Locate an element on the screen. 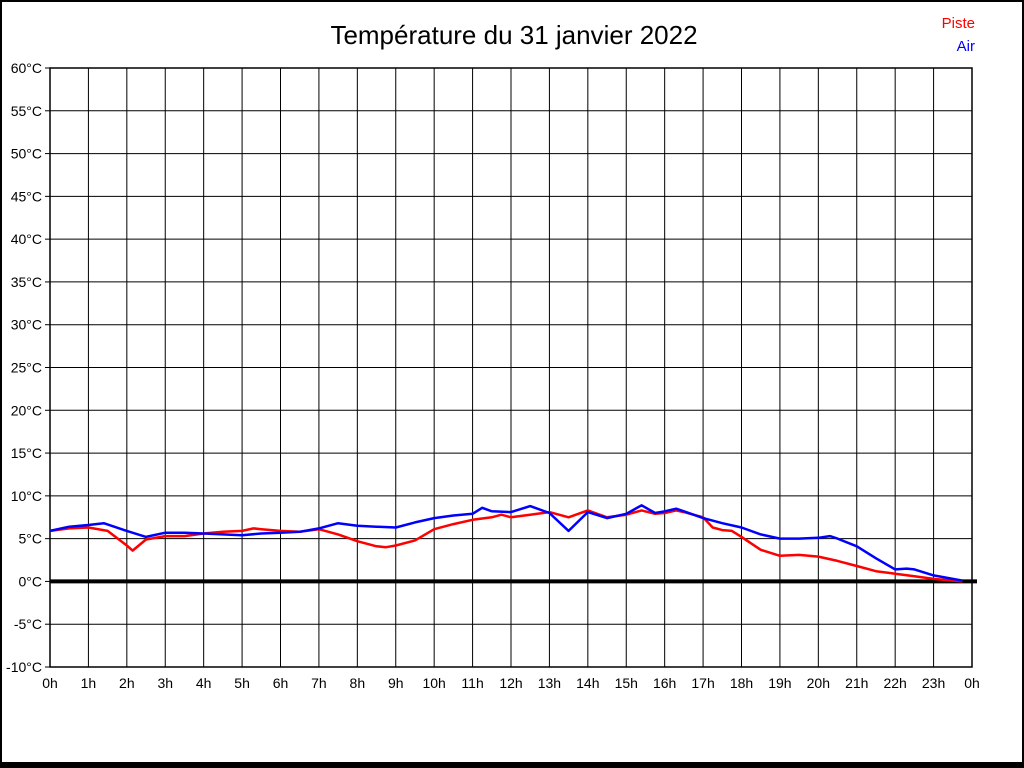 Image resolution: width=1024 pixels, height=768 pixels. y-tick-label: 55°C is located at coordinates (26, 111).